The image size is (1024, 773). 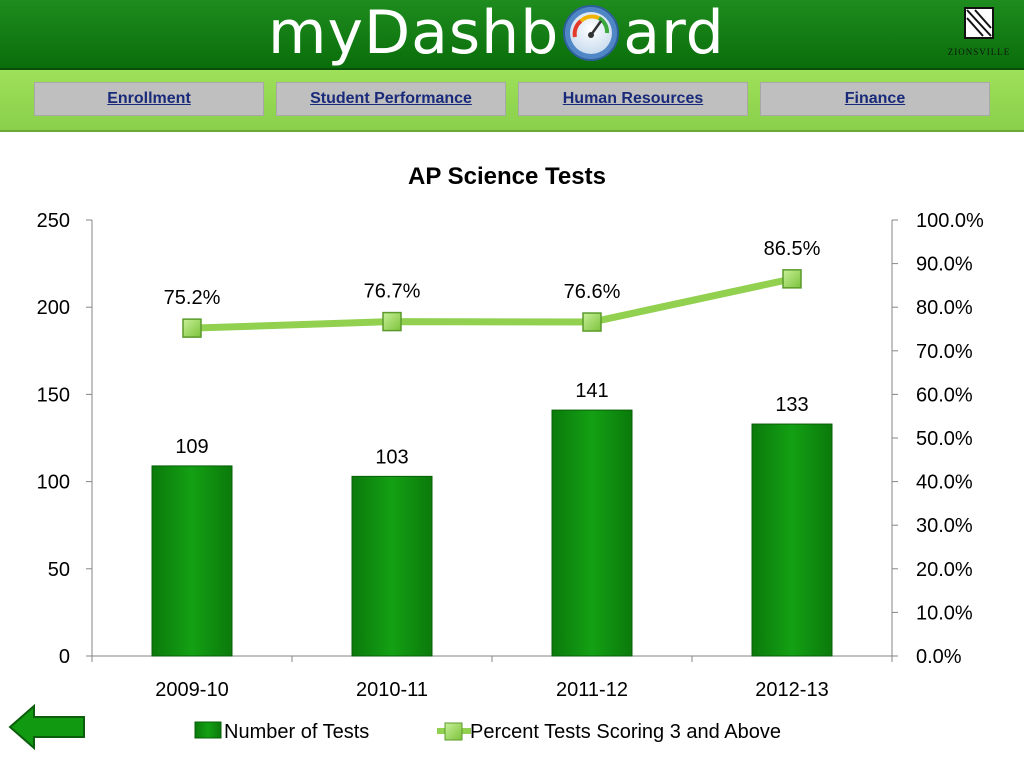 I want to click on x-tick-label: 2012-13, so click(x=791, y=690).